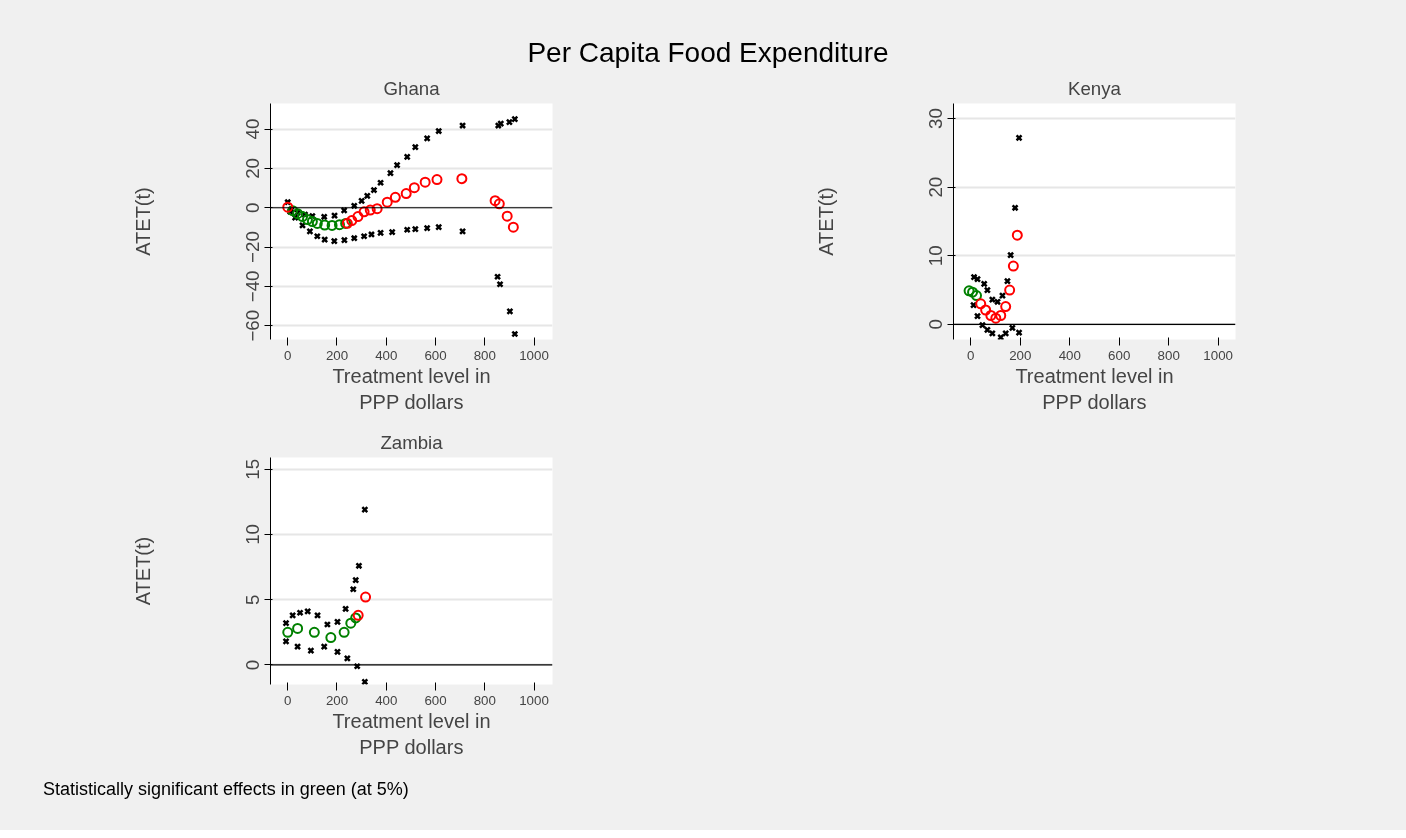 The width and height of the screenshot is (1406, 838). What do you see at coordinates (253, 599) in the screenshot?
I see `y-tick-label: 5` at bounding box center [253, 599].